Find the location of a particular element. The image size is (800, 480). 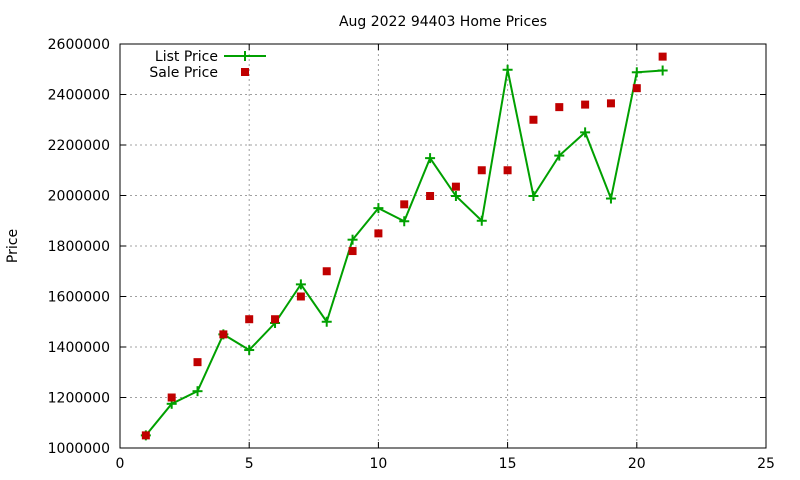

y-tick-label: 2000000 is located at coordinates (79, 197).